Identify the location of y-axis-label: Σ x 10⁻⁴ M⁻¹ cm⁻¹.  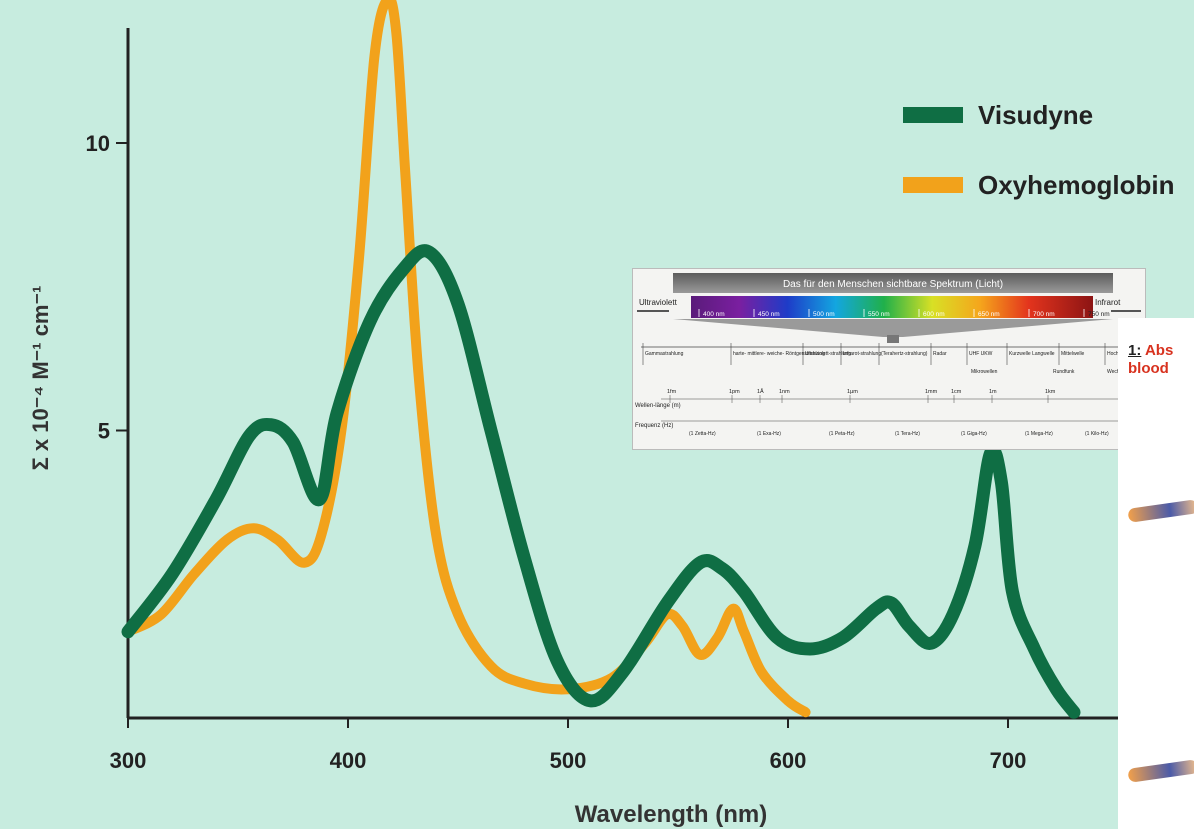
(40, 378).